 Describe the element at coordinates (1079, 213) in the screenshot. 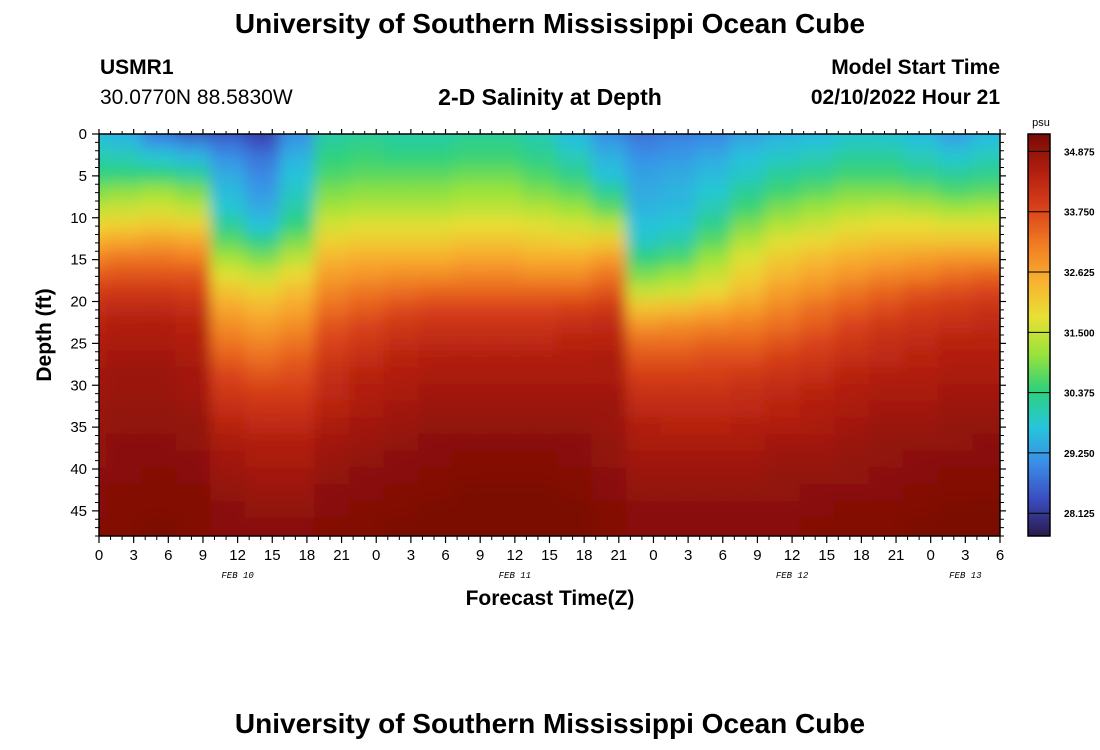

I see `colorbar-tick-label: 33.750` at that location.